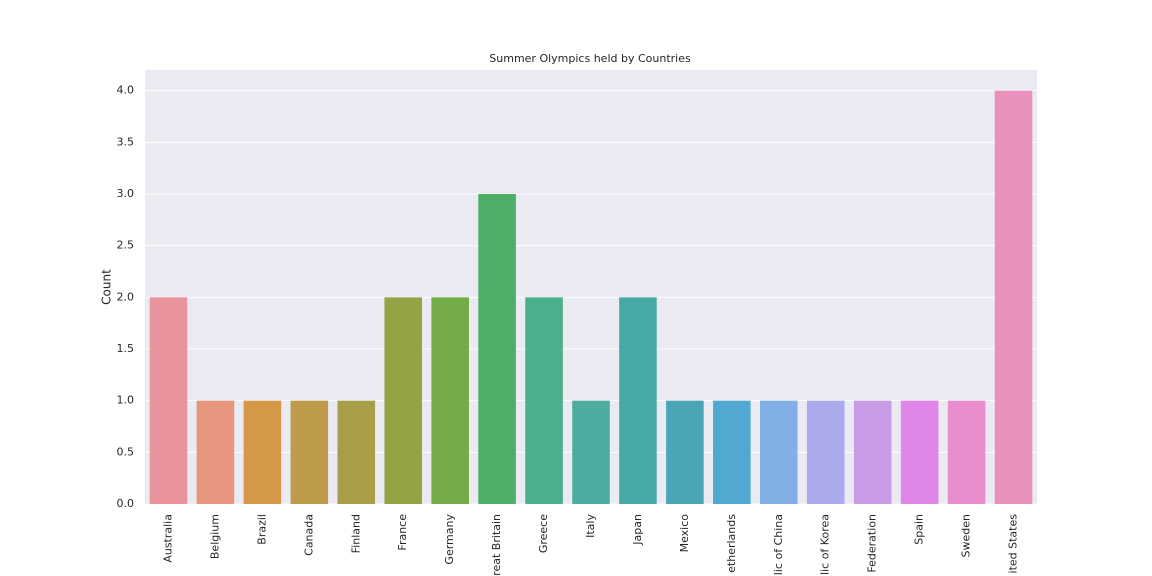 This screenshot has height=576, width=1152. What do you see at coordinates (1013, 544) in the screenshot?
I see `x-tick-label: ited States` at bounding box center [1013, 544].